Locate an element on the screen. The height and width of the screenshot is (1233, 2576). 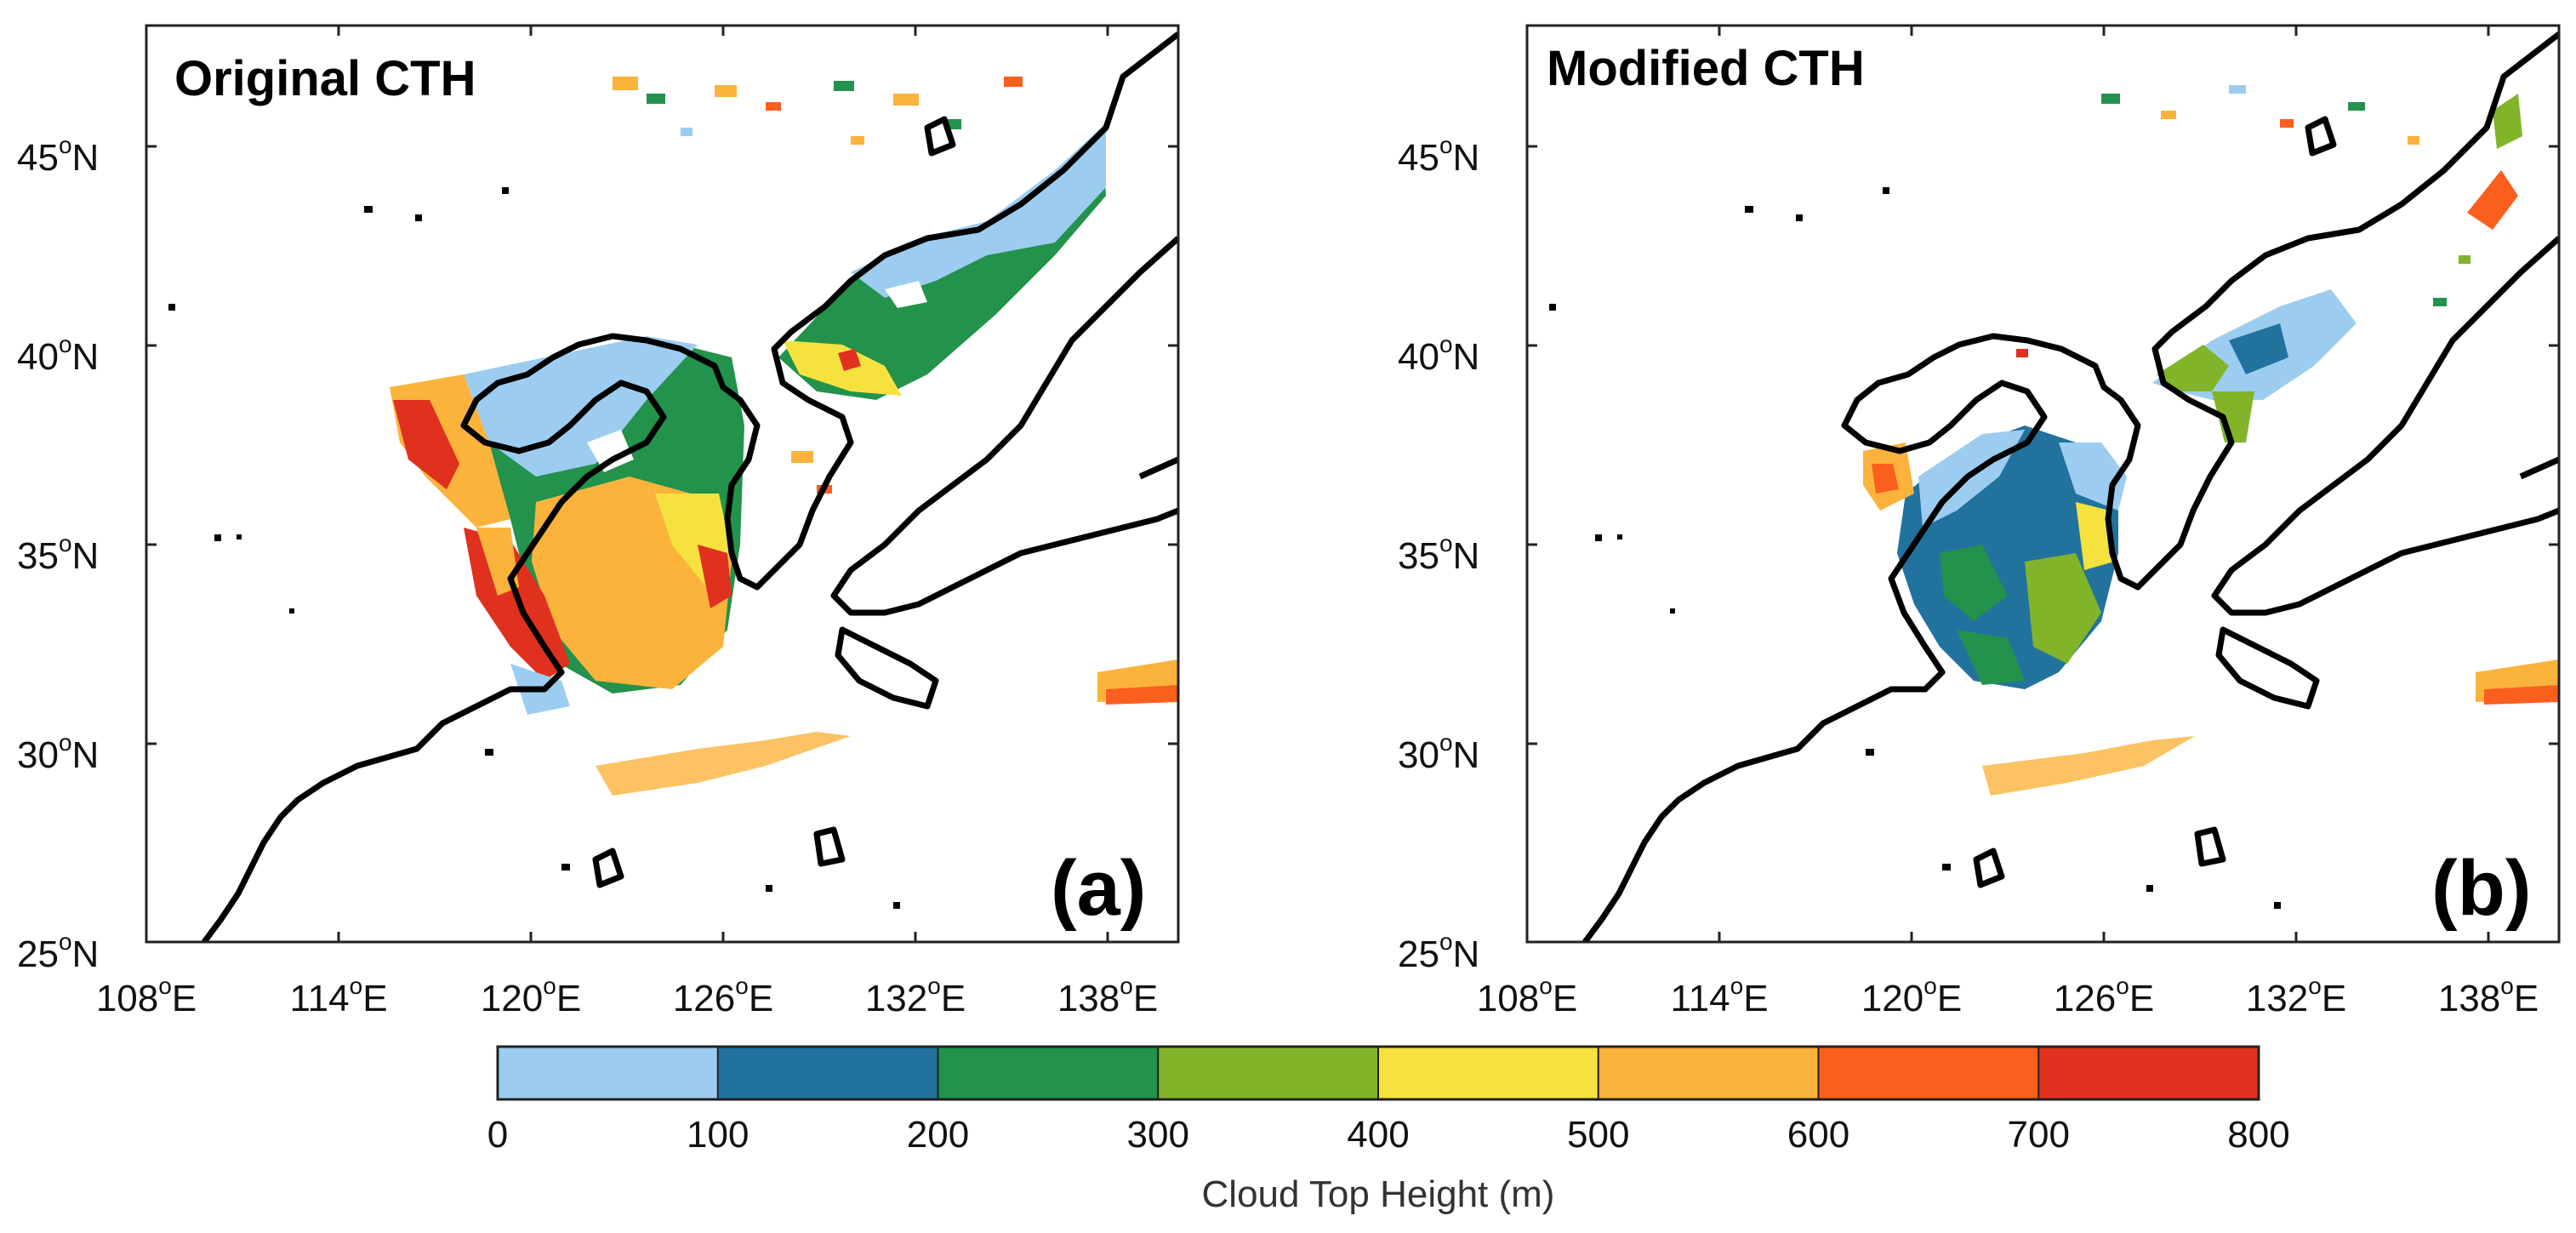
colorbar-tick-label: 400 is located at coordinates (1378, 1135).